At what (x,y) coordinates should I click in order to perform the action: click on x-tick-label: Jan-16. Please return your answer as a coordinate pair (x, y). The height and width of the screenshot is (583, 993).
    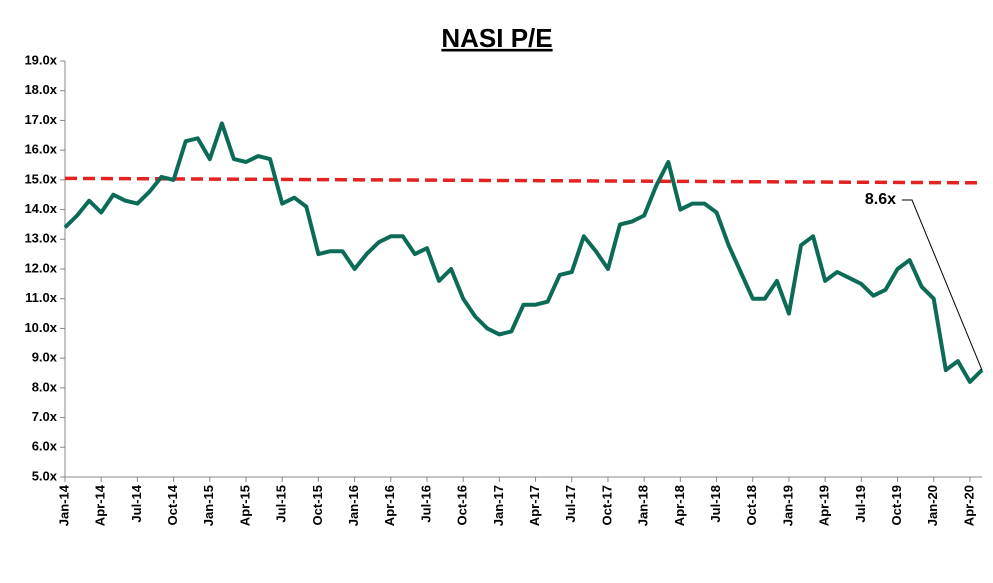
    Looking at the image, I should click on (353, 505).